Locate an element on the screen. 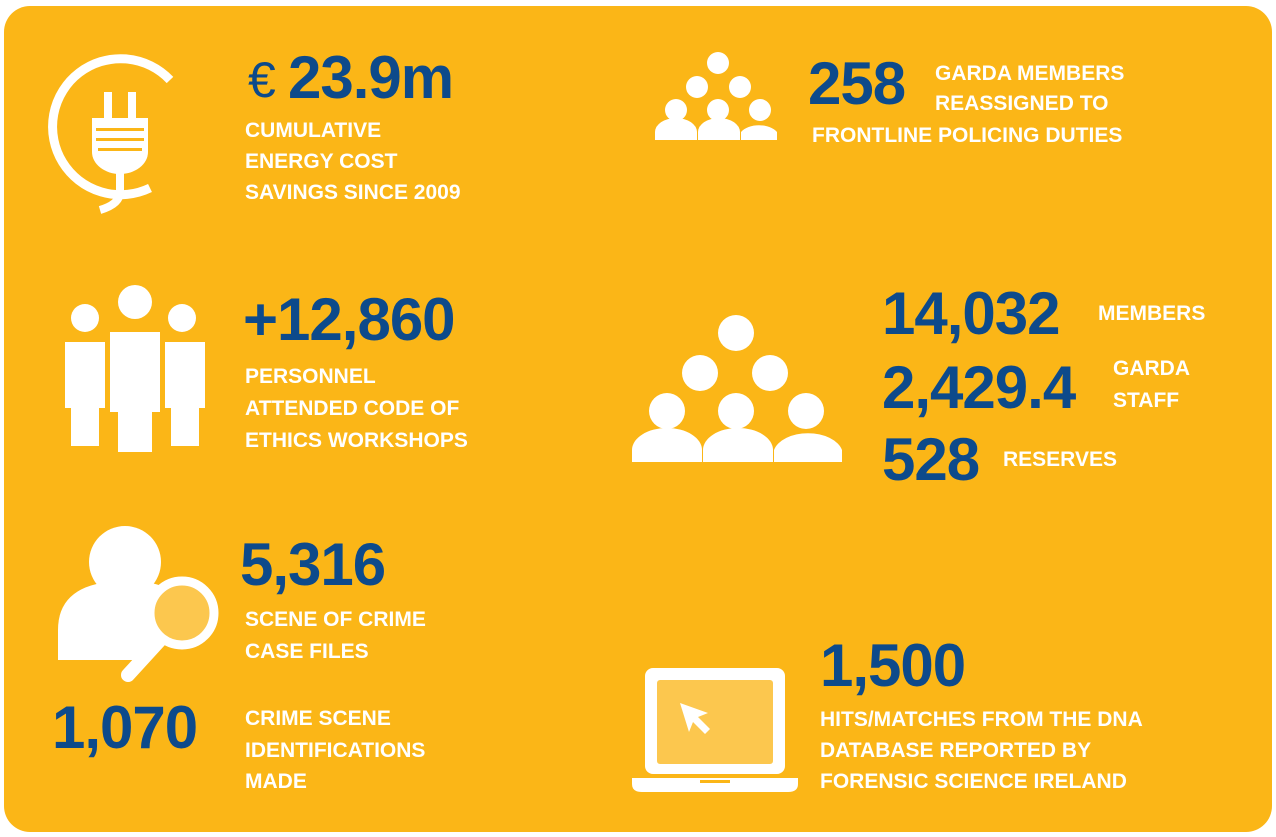  label: STAFF is located at coordinates (1146, 400).